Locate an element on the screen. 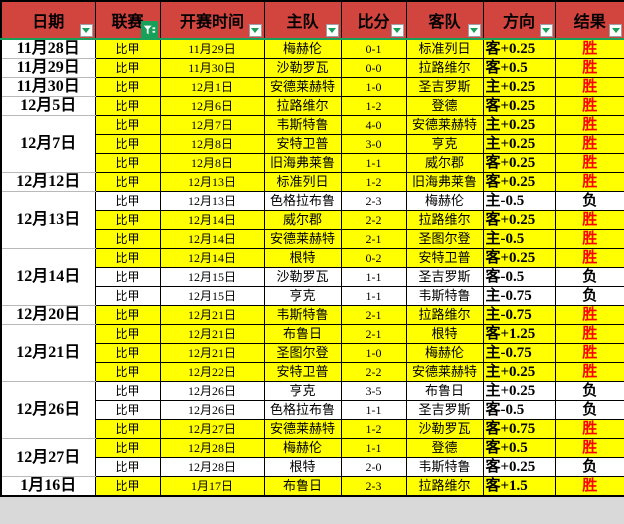 Image resolution: width=624 pixels, height=524 pixels. score-cell: 1-2 is located at coordinates (373, 106).